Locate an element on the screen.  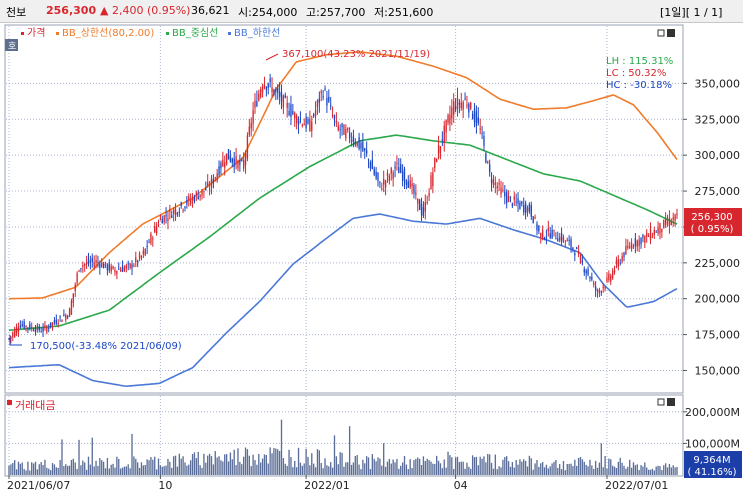
legend-toggle-box is located at coordinates (11, 45).